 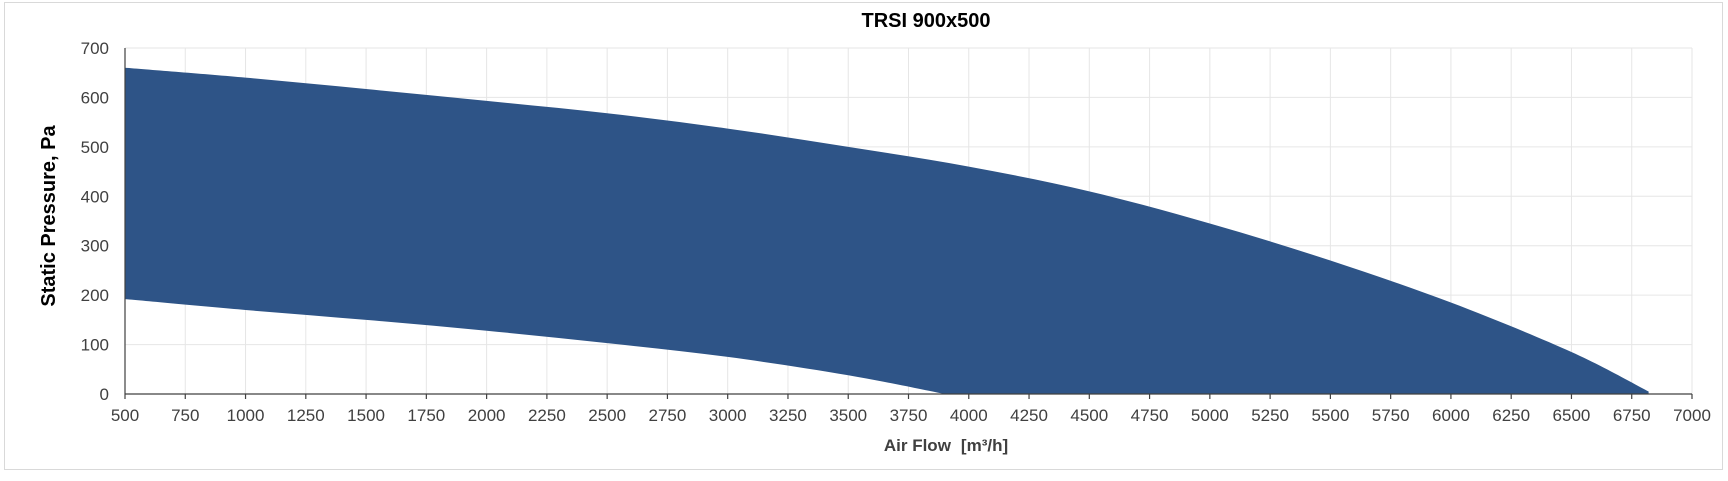 What do you see at coordinates (1511, 415) in the screenshot?
I see `x-tick-label: 6250` at bounding box center [1511, 415].